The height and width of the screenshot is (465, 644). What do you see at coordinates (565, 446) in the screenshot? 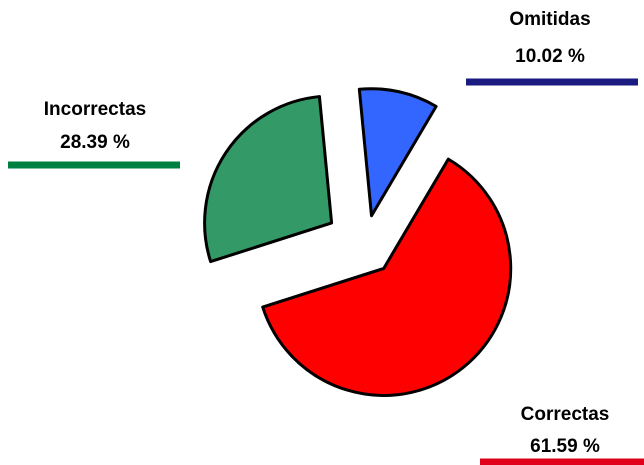
I see `slice-value-label: 61.59 %` at bounding box center [565, 446].